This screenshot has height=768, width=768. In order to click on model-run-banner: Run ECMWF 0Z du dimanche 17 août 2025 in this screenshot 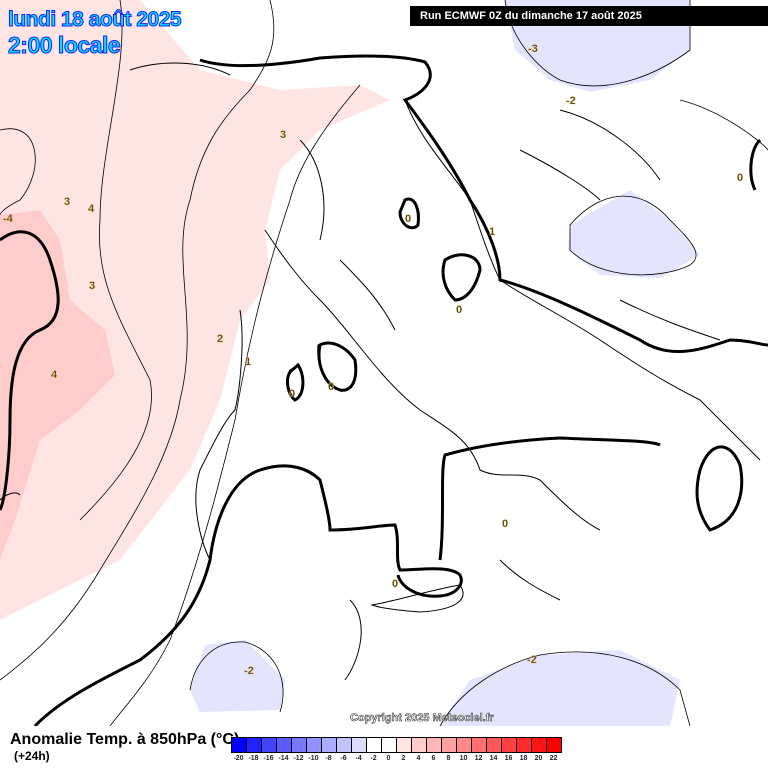, I will do `click(589, 16)`.